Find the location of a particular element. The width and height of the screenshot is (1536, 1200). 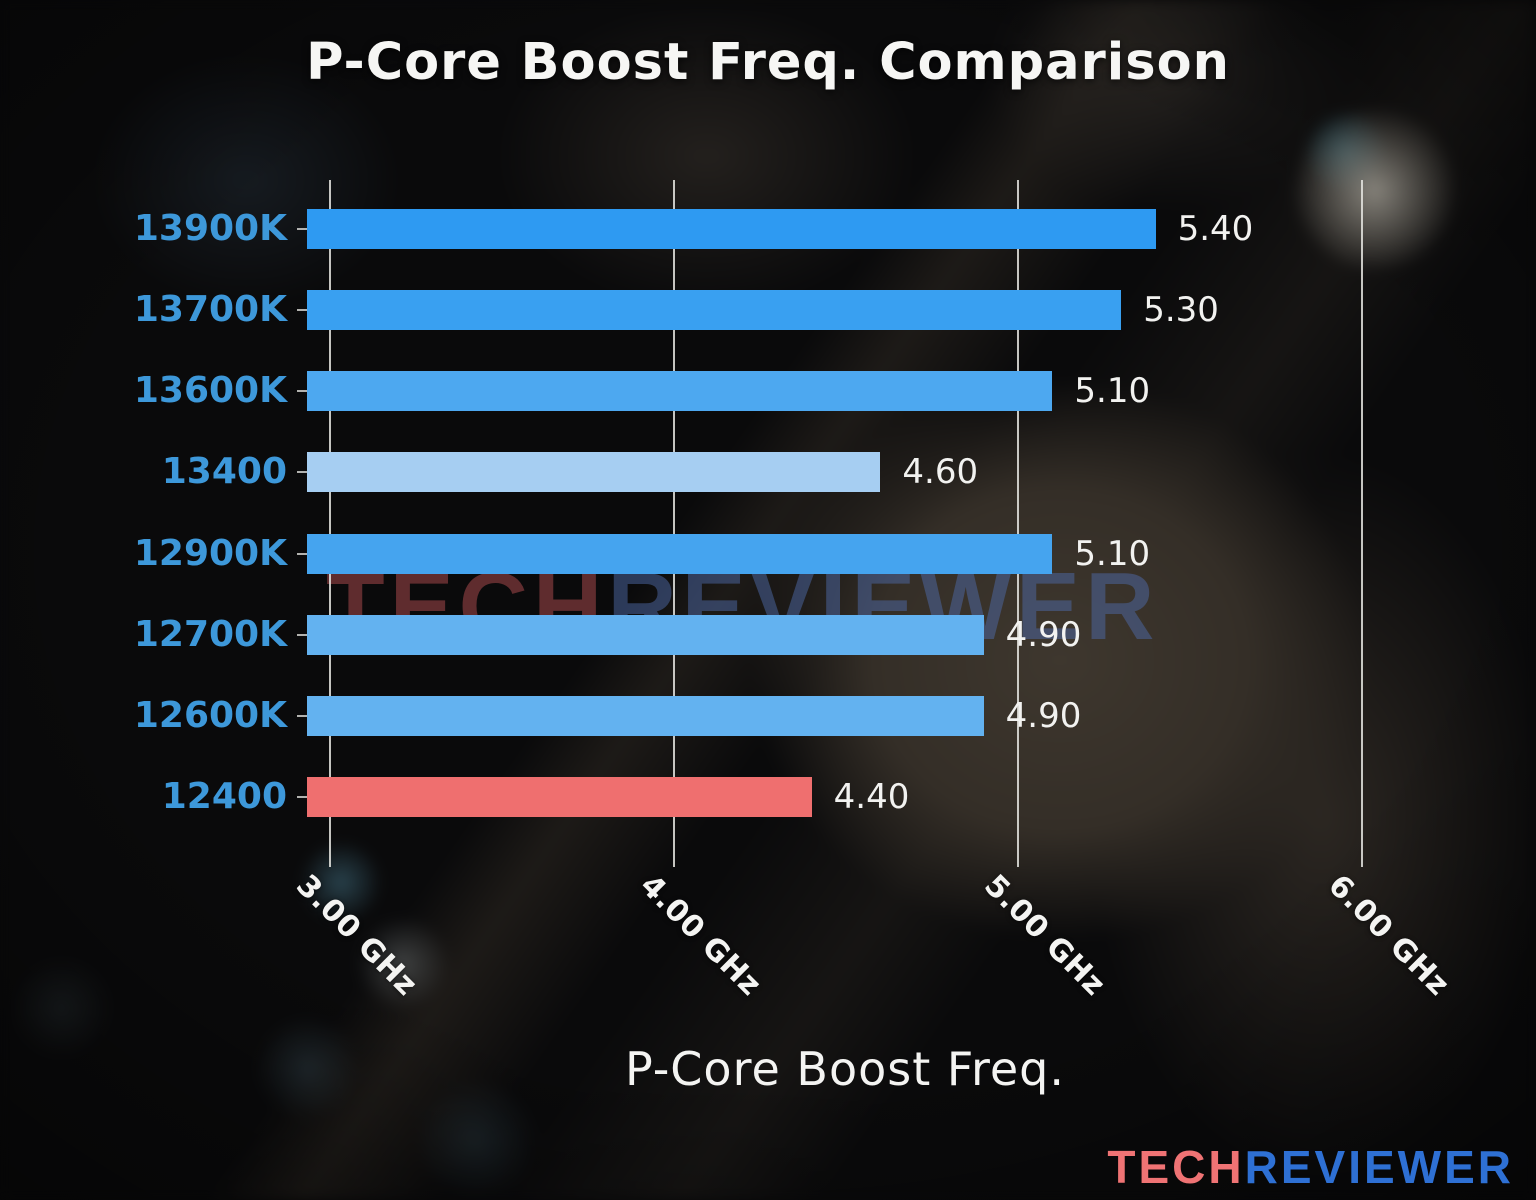

category-label-12900k: 12900K is located at coordinates (210, 553).